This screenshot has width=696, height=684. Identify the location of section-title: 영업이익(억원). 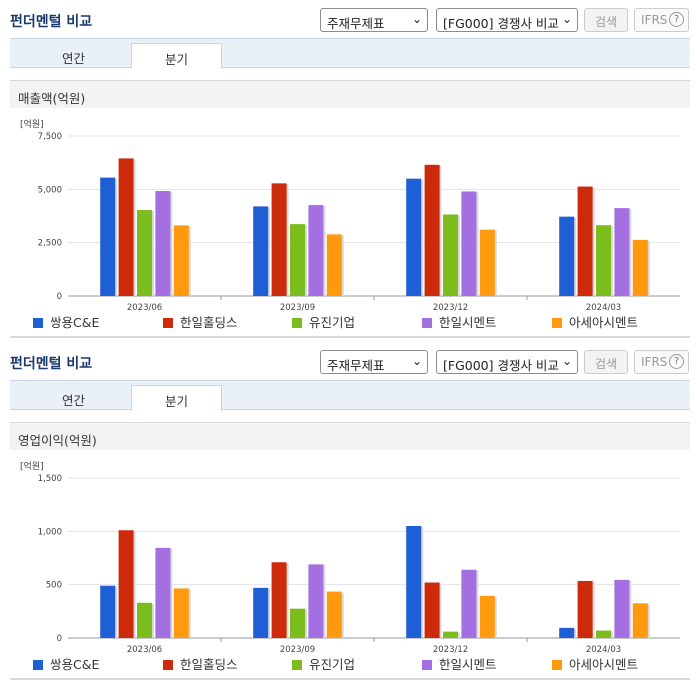
(350, 436).